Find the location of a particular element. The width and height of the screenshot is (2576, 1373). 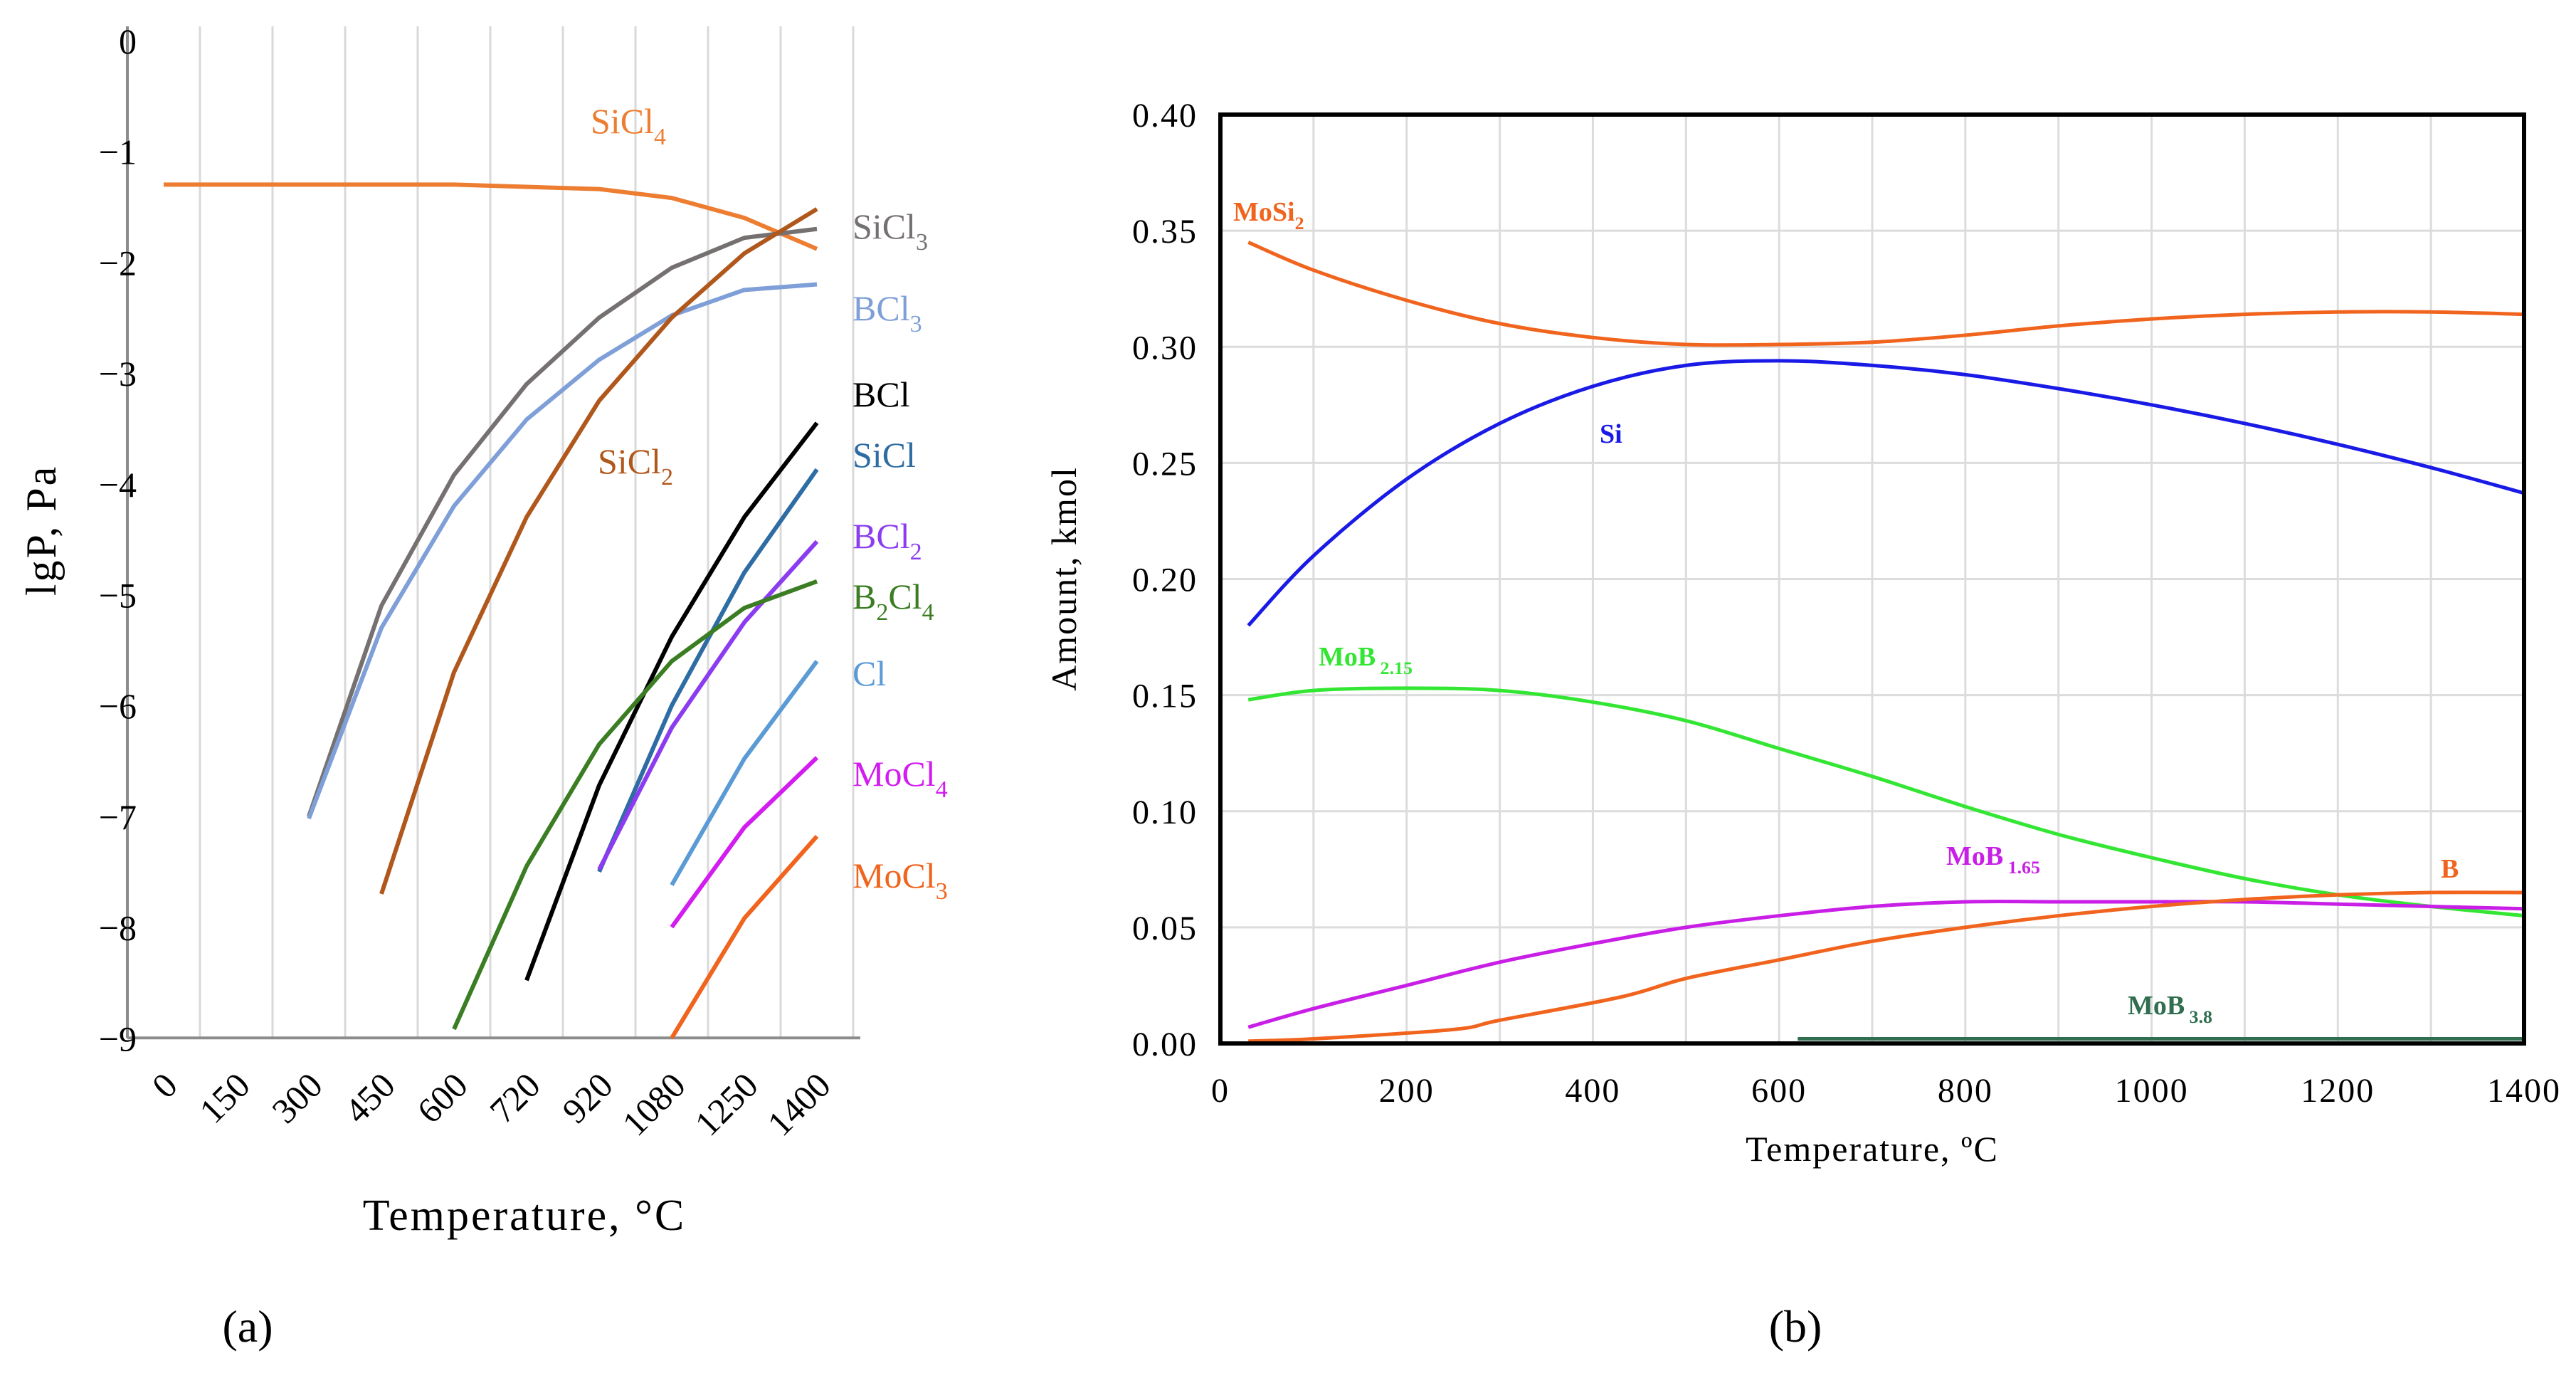

series-label-mocl4: MoCl4 is located at coordinates (900, 779).